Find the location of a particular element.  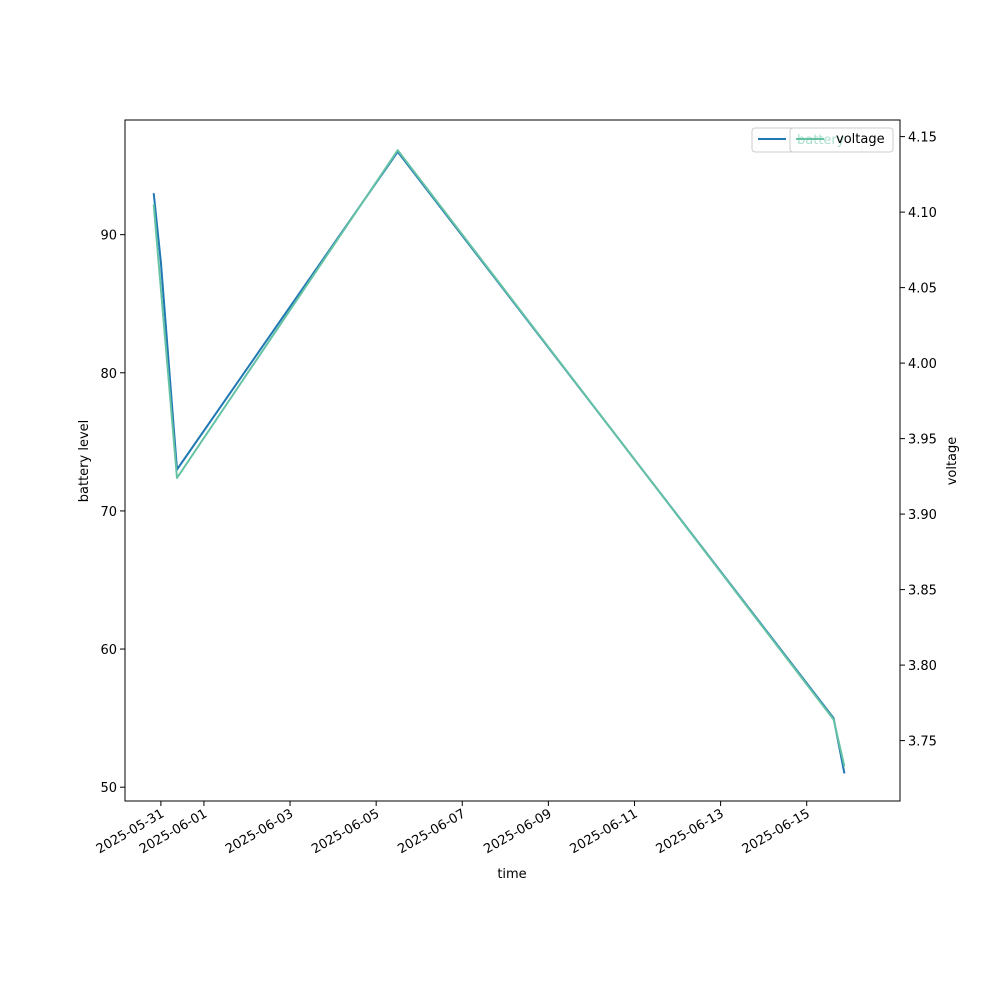

y-axis-left-label: battery level is located at coordinates (84, 461).